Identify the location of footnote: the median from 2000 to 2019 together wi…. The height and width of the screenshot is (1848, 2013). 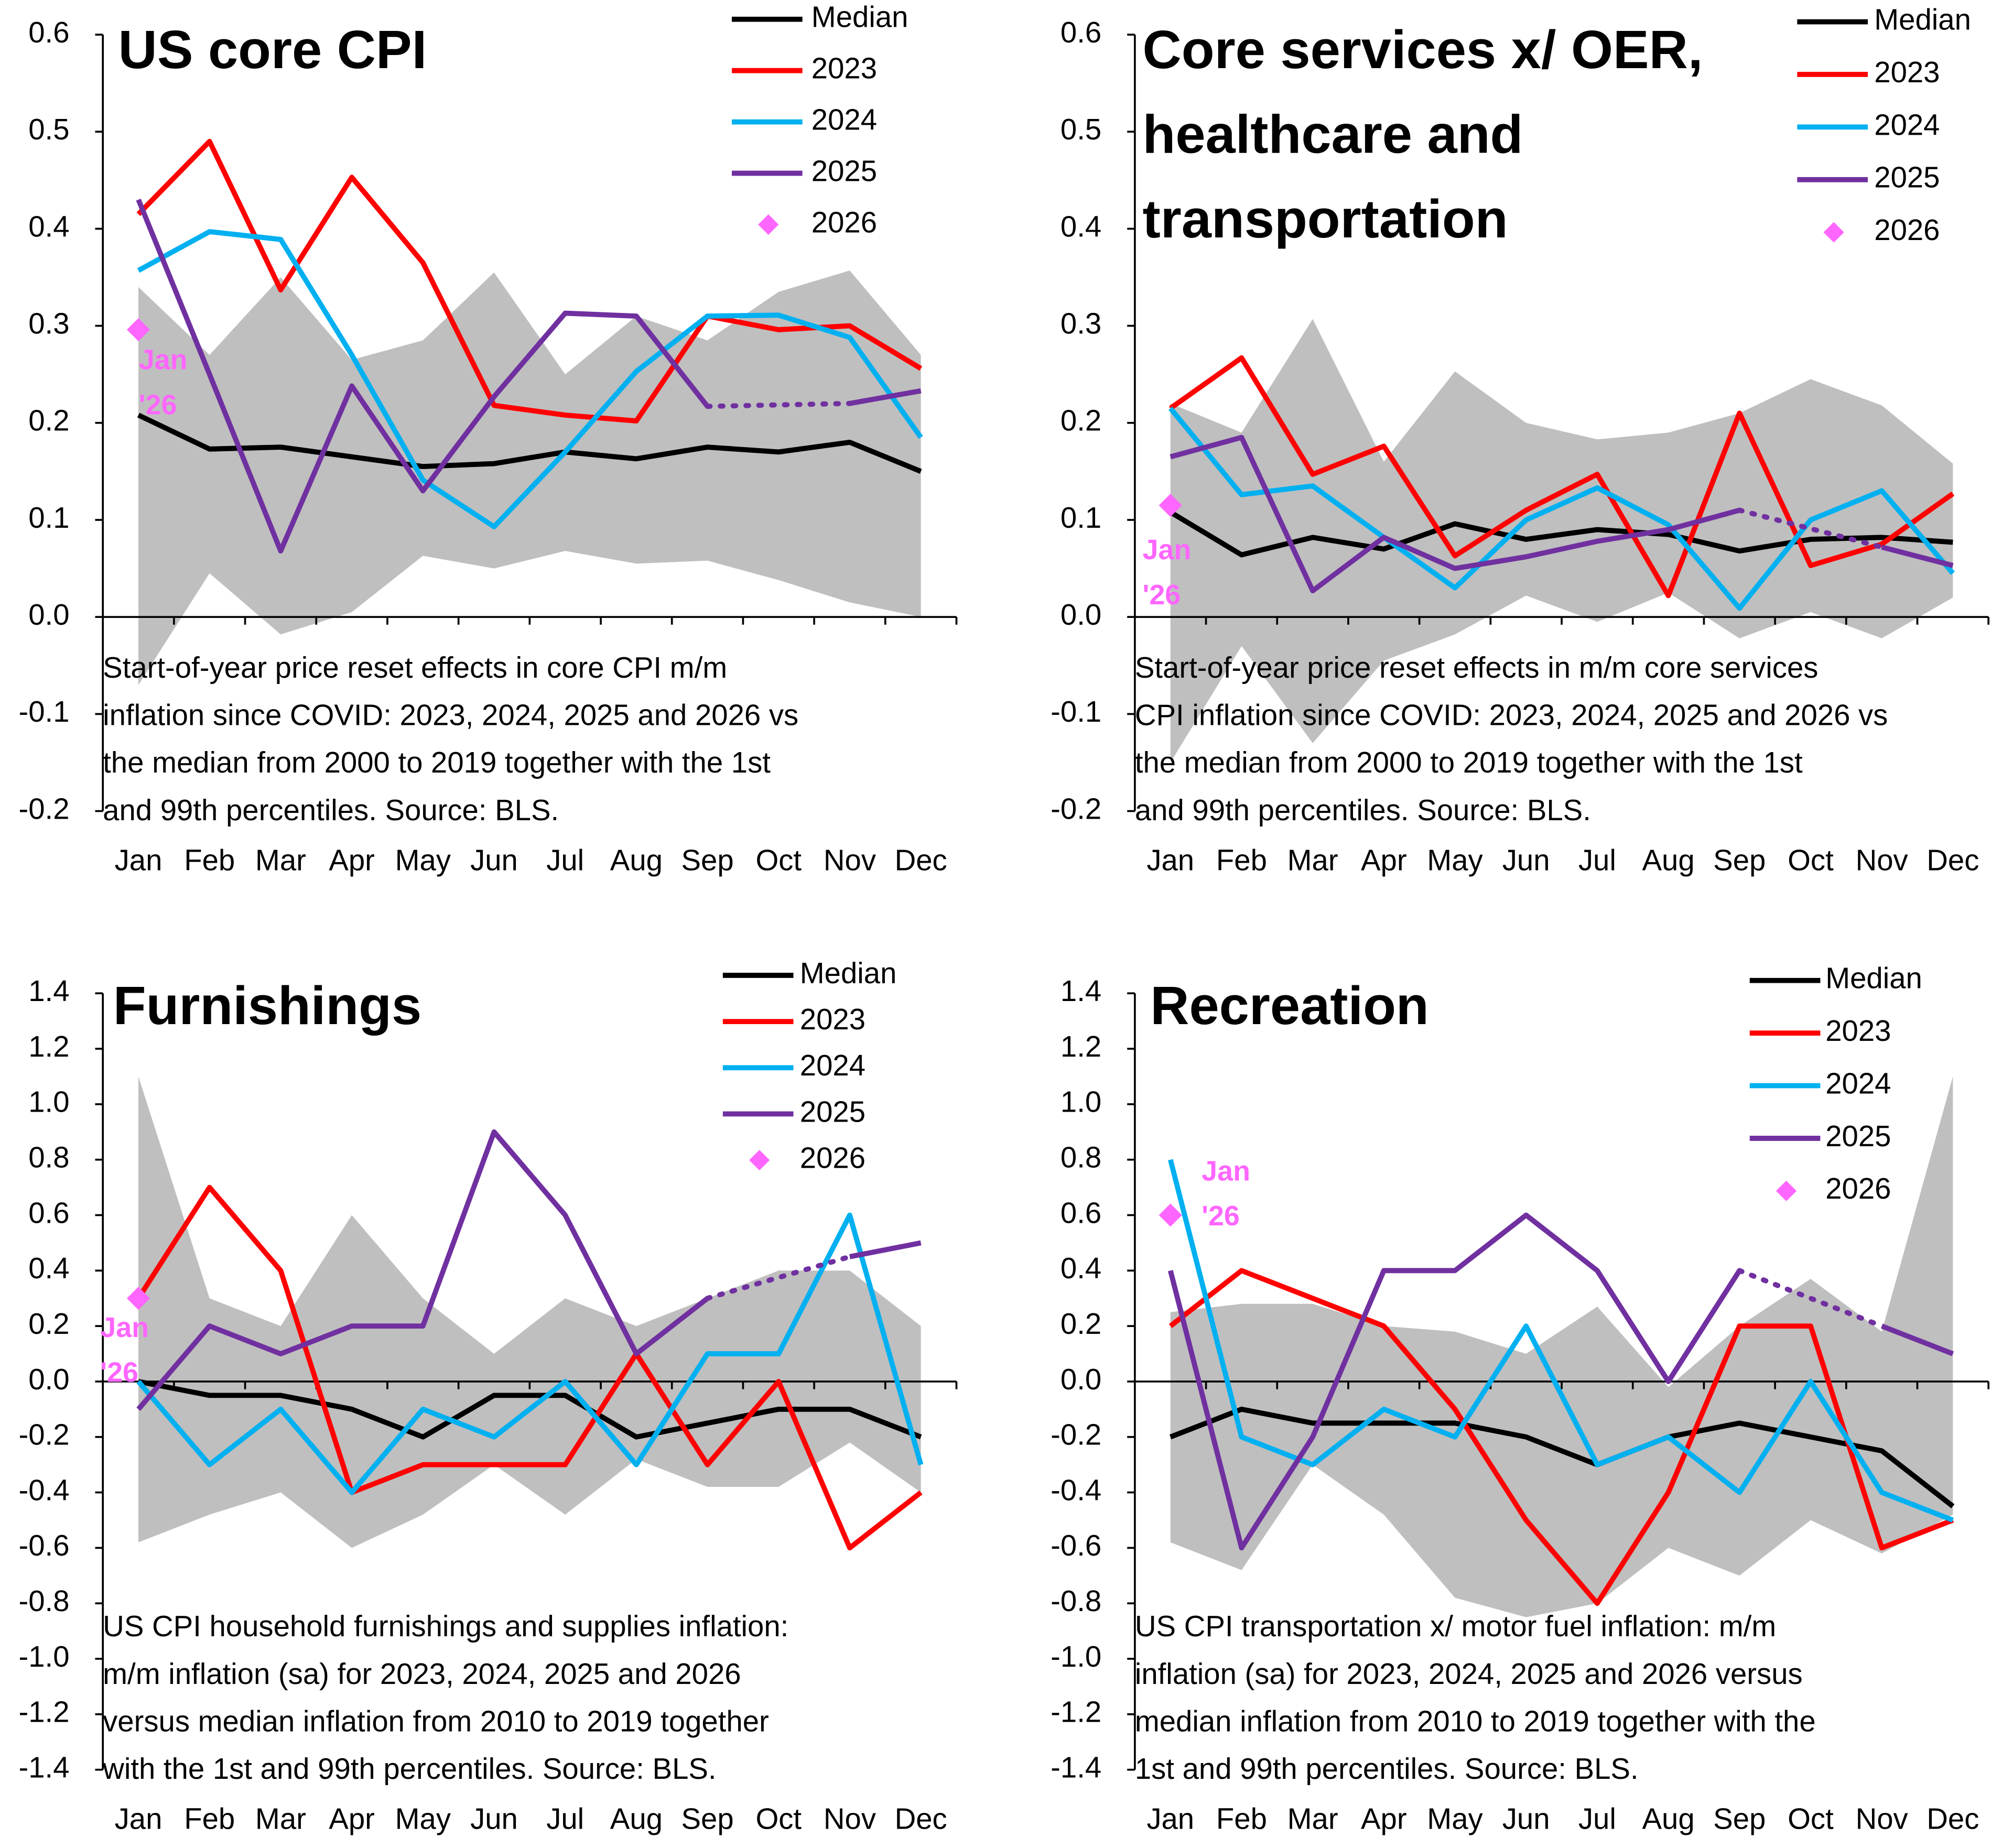
(437, 762).